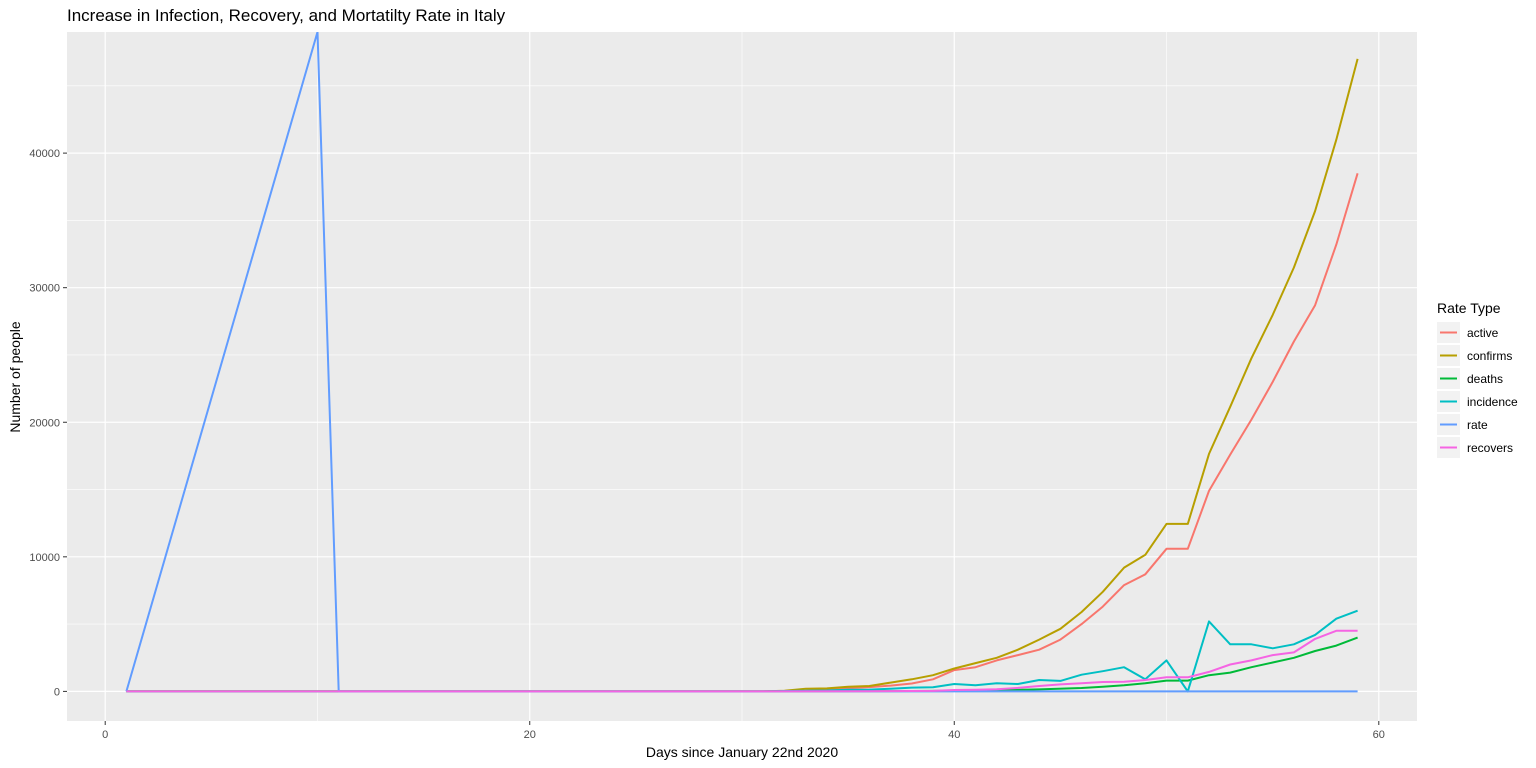  Describe the element at coordinates (1379, 735) in the screenshot. I see `x-tick-label: 60` at that location.